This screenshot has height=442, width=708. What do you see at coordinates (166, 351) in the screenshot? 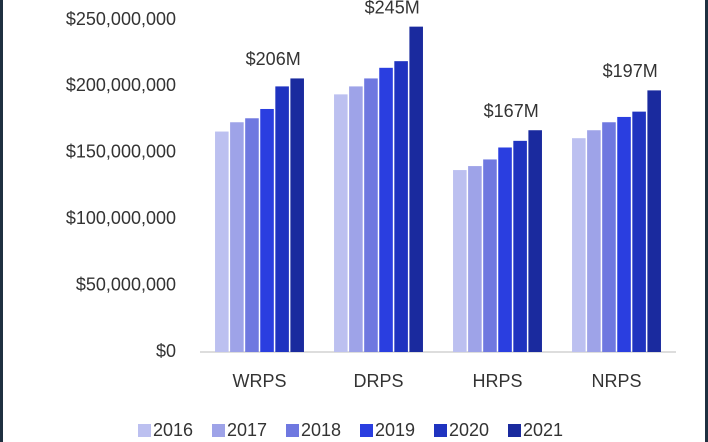
I see `y-tick-label: $0` at bounding box center [166, 351].